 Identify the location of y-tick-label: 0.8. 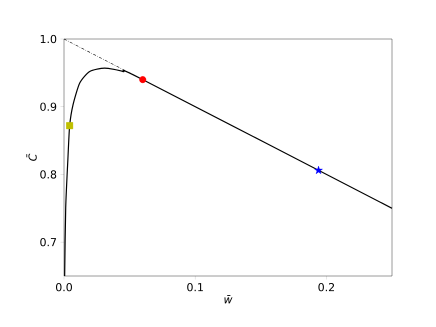
(48, 174).